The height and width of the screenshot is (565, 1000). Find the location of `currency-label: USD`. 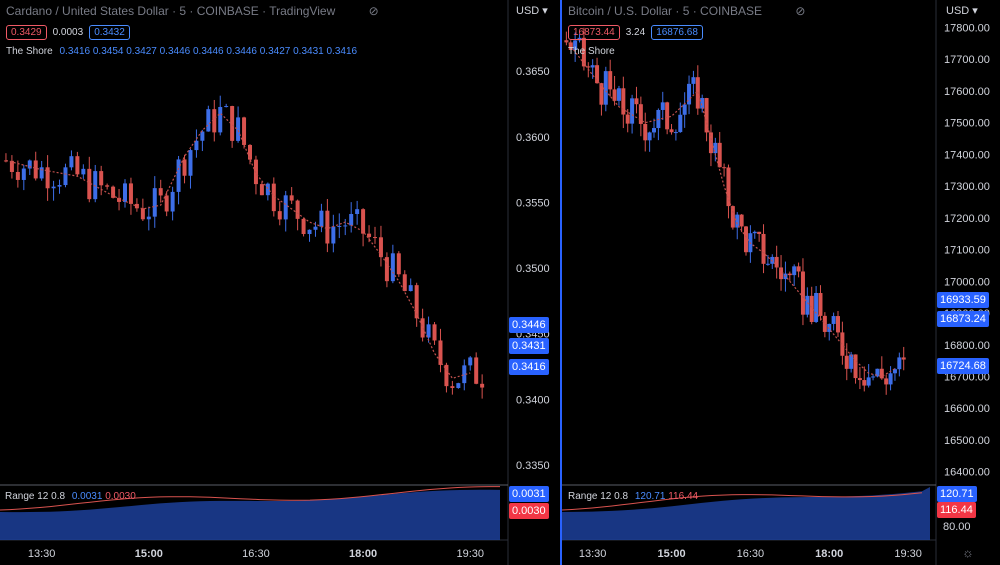

currency-label: USD is located at coordinates (528, 11).